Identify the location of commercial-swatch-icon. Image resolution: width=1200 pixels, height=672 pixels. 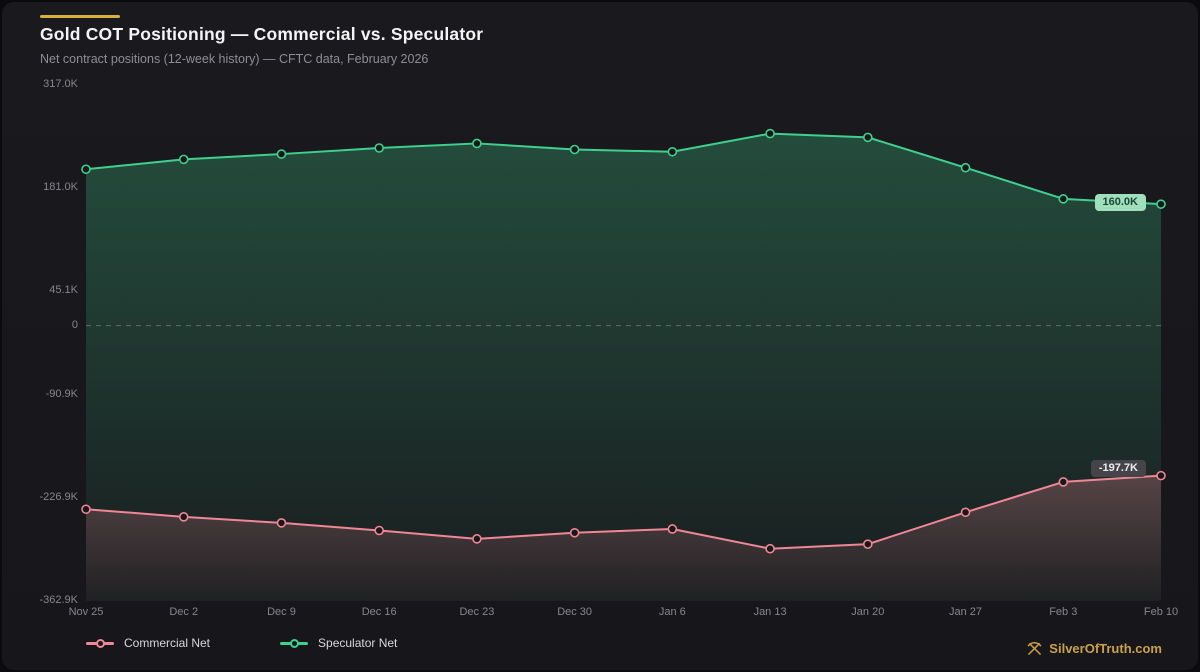
(100, 643).